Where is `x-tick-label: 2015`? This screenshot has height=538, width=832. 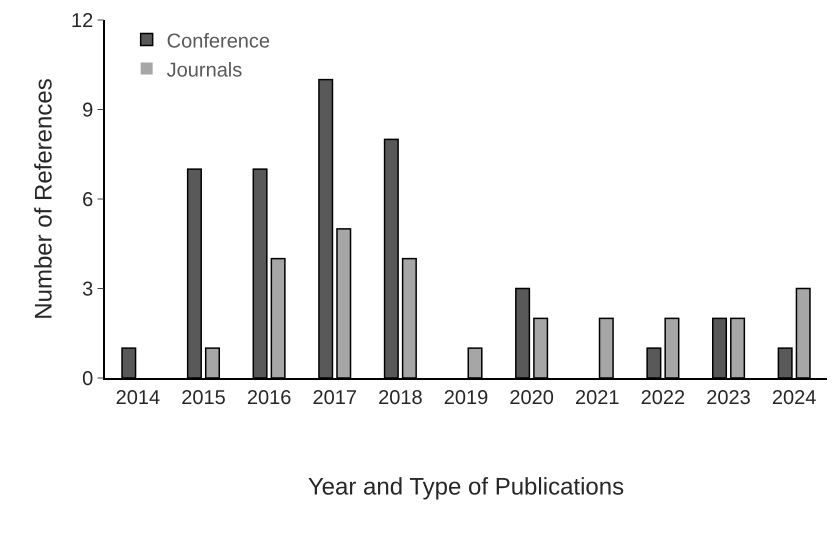
x-tick-label: 2015 is located at coordinates (203, 397).